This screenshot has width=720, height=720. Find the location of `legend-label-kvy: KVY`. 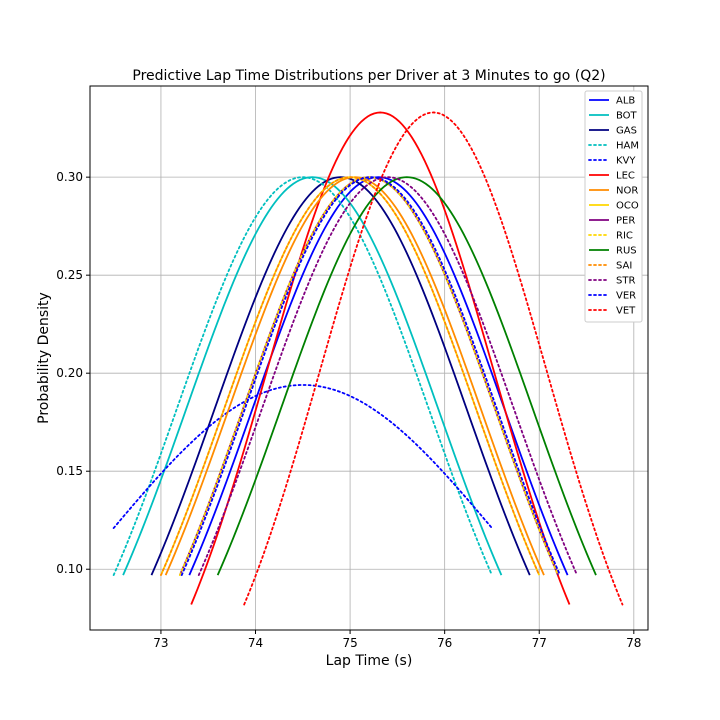

legend-label-kvy: KVY is located at coordinates (626, 161).